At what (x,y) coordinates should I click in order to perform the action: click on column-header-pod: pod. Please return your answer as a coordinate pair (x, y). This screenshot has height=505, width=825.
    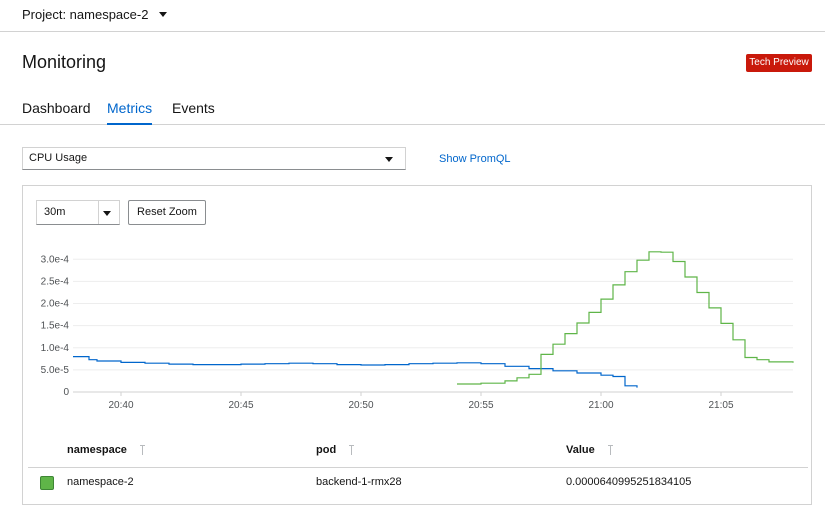
    Looking at the image, I should click on (336, 450).